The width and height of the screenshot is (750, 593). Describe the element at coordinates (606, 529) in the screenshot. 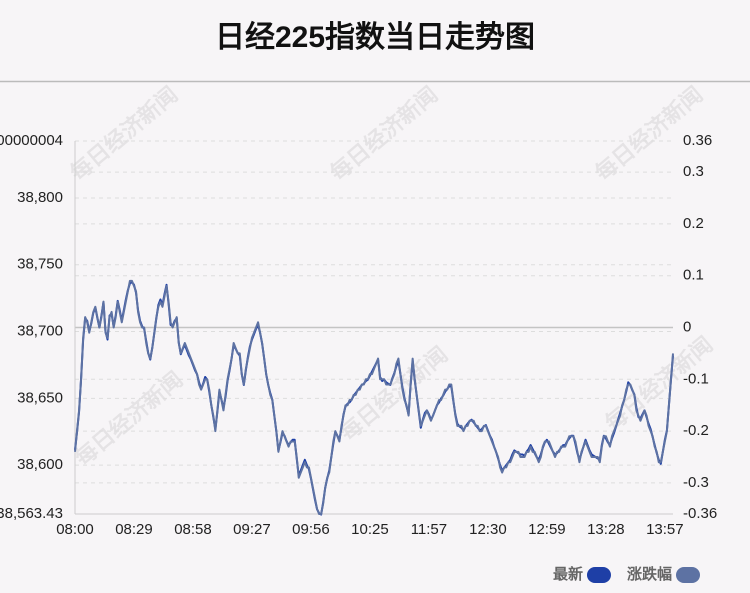

I see `x-tick-label: 13:28` at that location.